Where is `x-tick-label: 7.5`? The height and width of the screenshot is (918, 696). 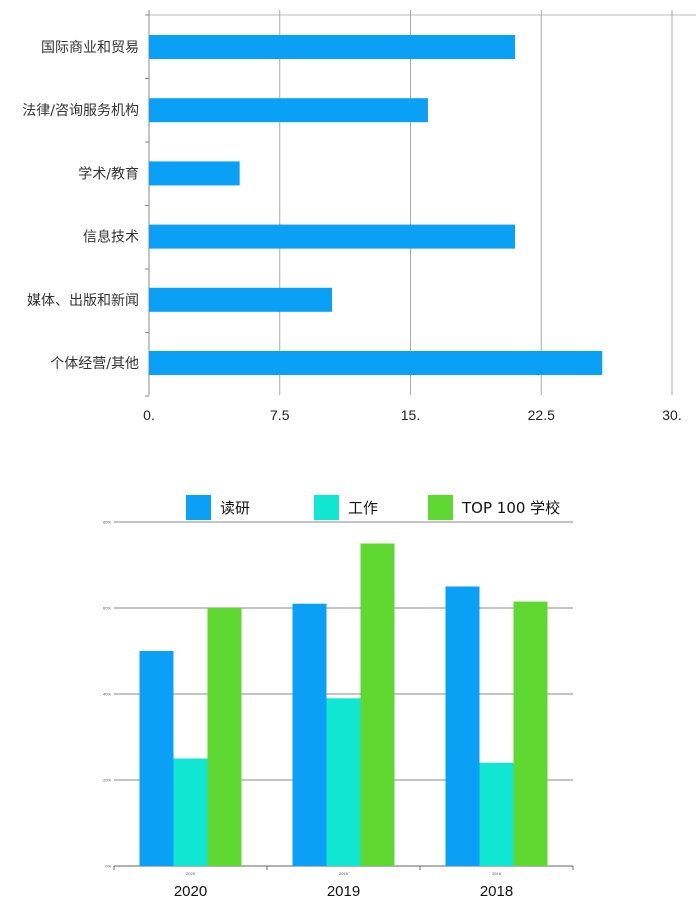 x-tick-label: 7.5 is located at coordinates (280, 415).